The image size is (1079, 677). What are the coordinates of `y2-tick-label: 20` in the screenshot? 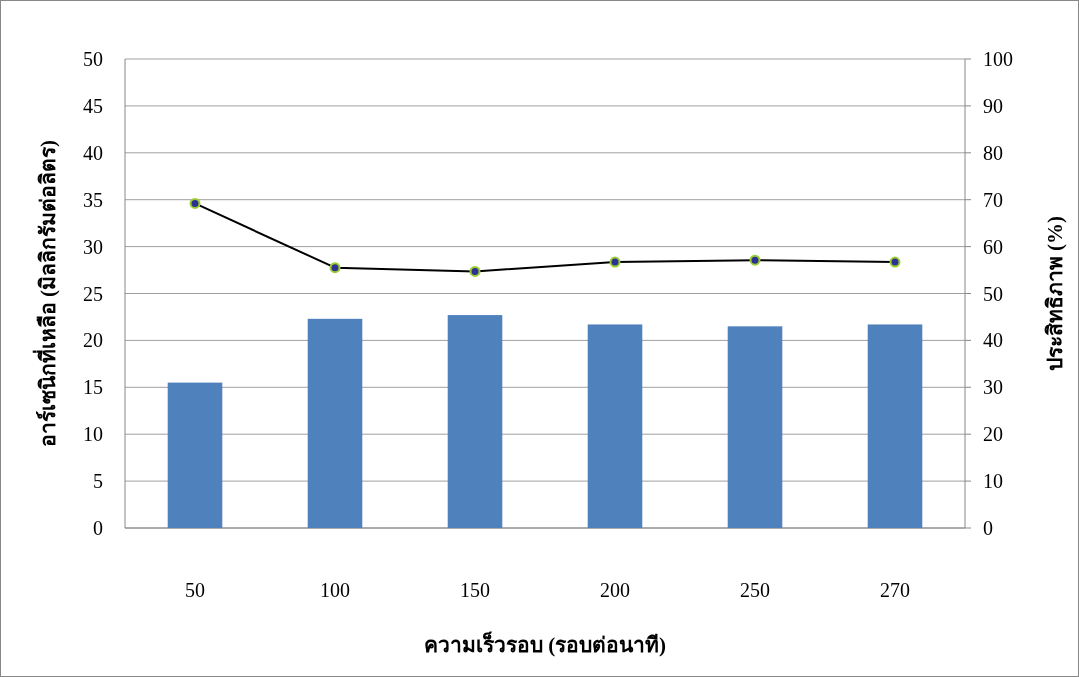 It's located at (993, 434).